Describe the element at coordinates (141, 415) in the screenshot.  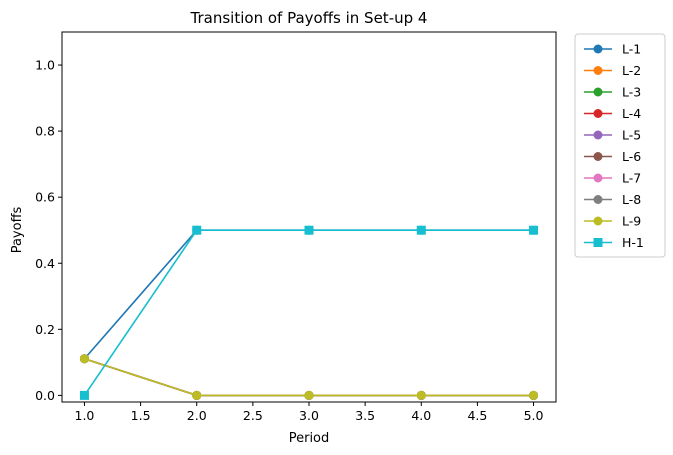
I see `x-tick-label: 1.5` at that location.